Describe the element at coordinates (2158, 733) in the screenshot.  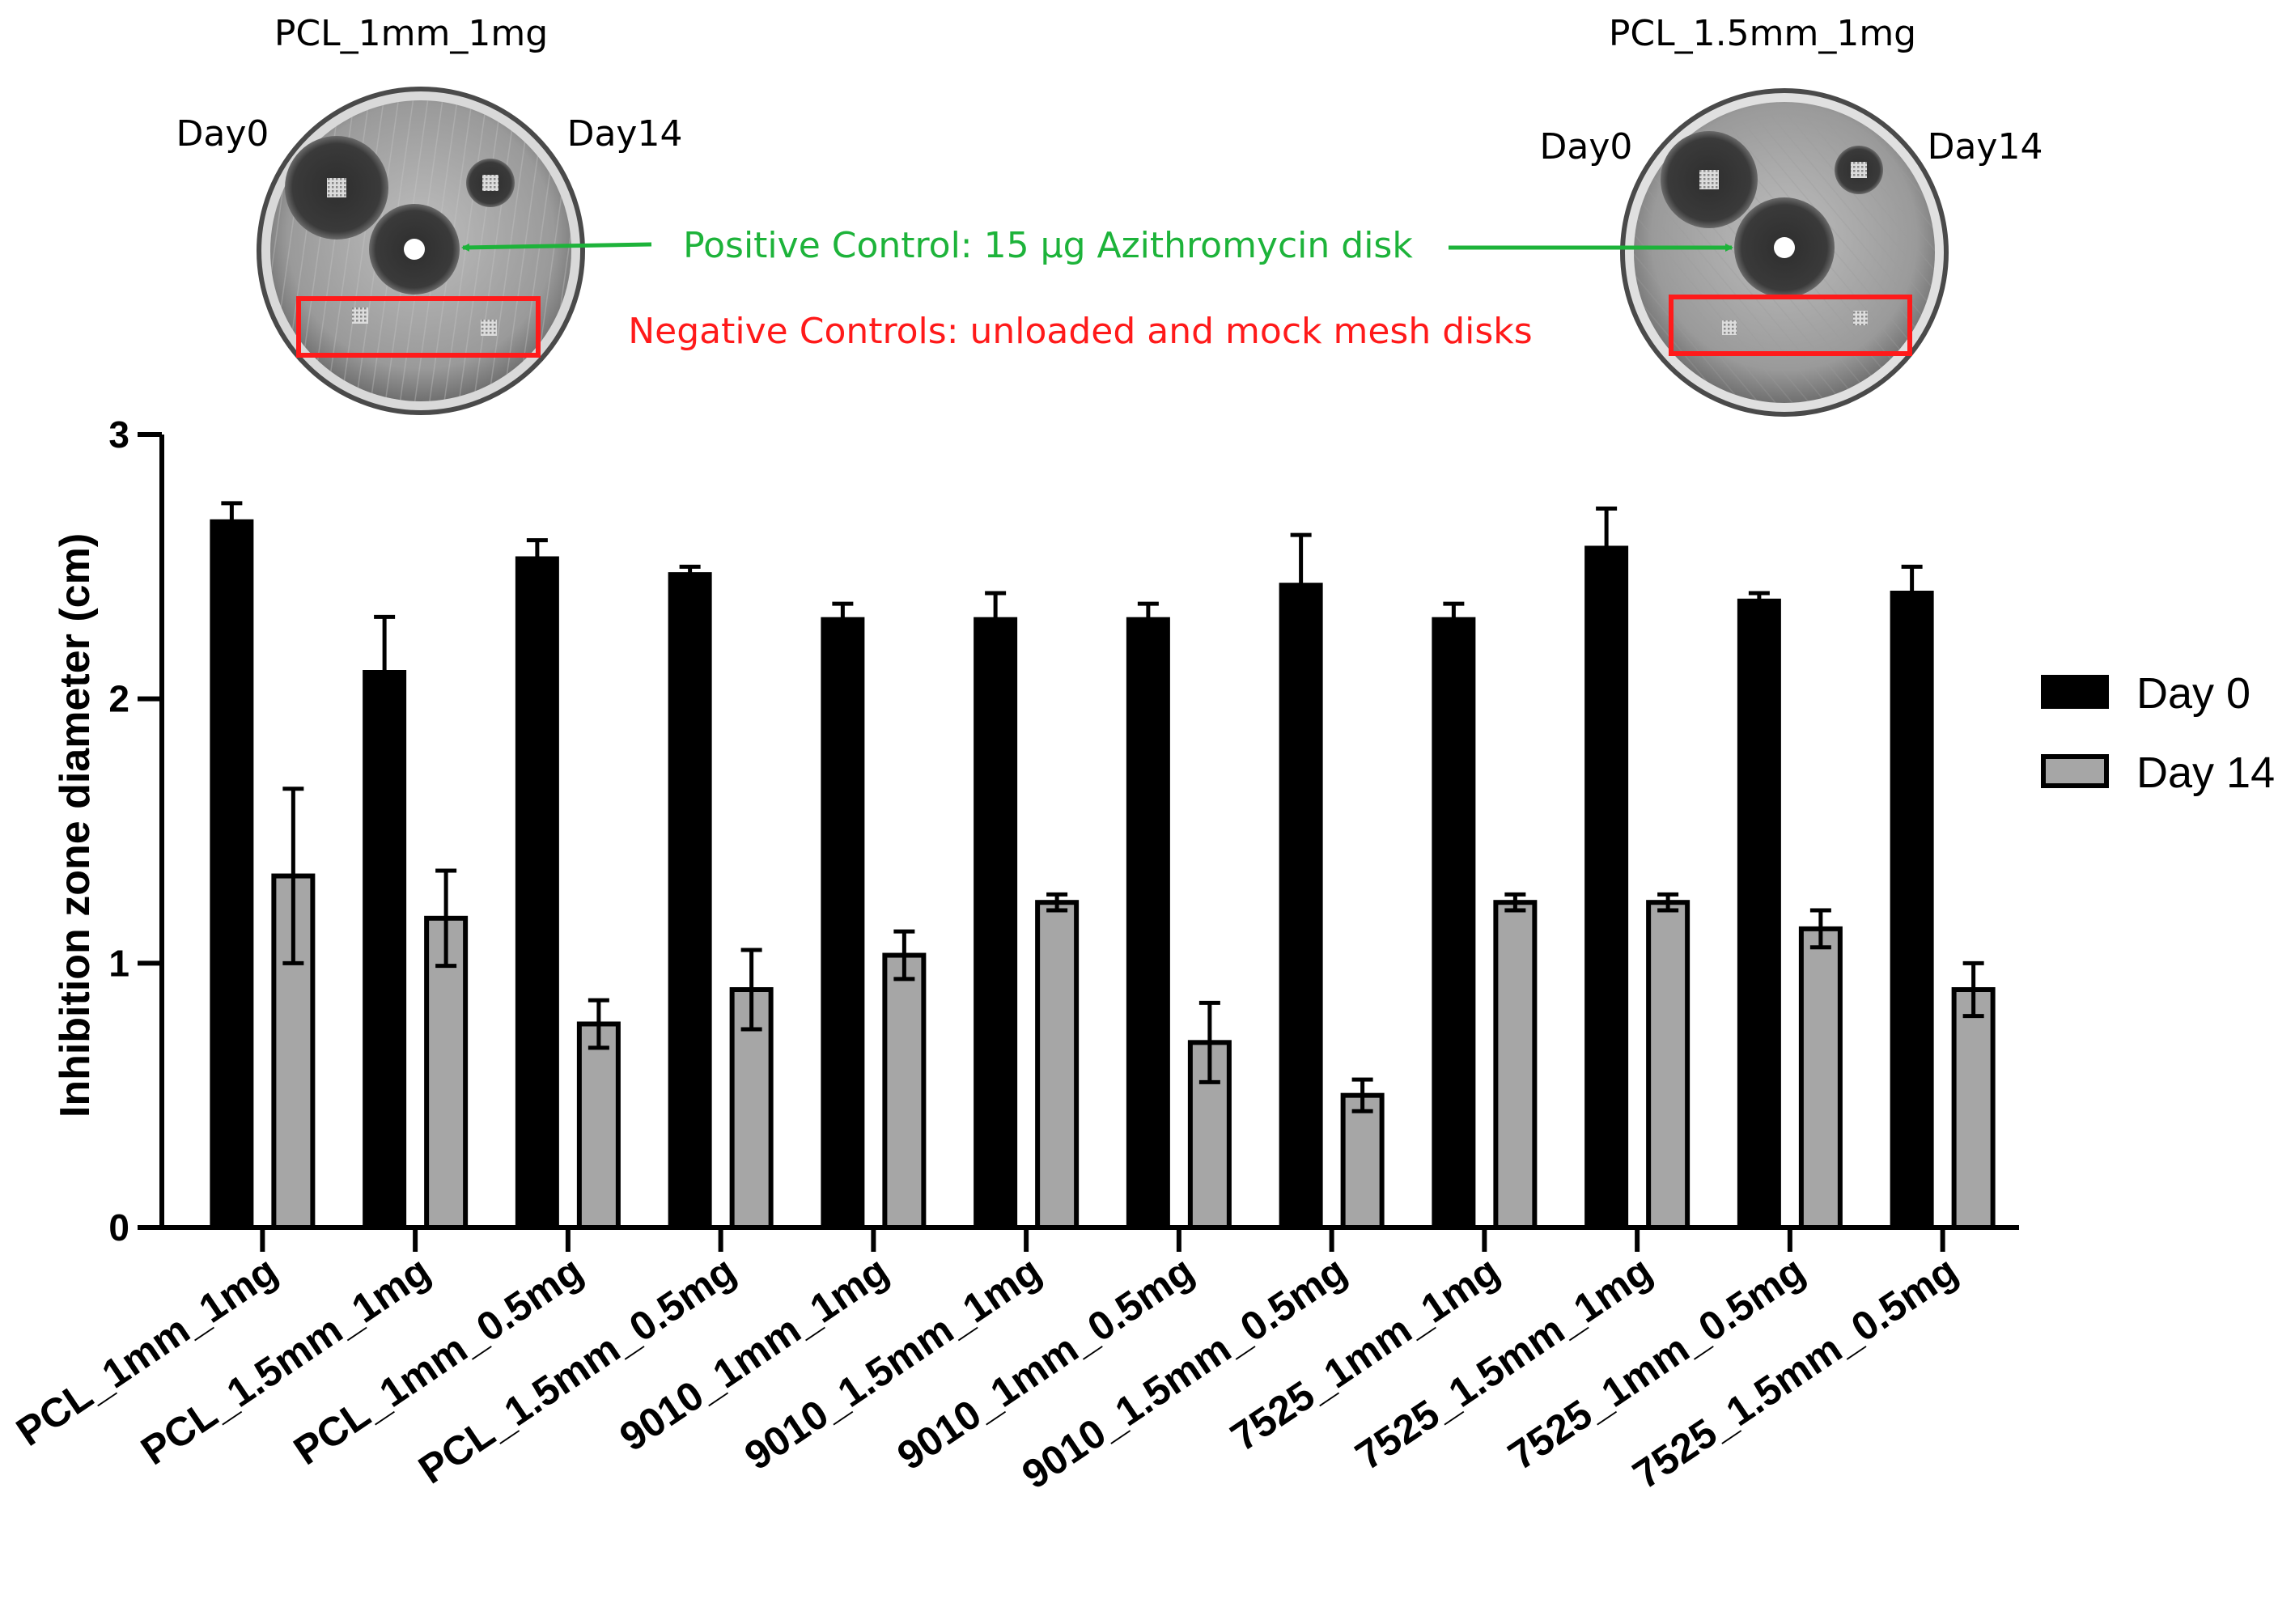
I see `legend: Day 0 Day 14` at that location.